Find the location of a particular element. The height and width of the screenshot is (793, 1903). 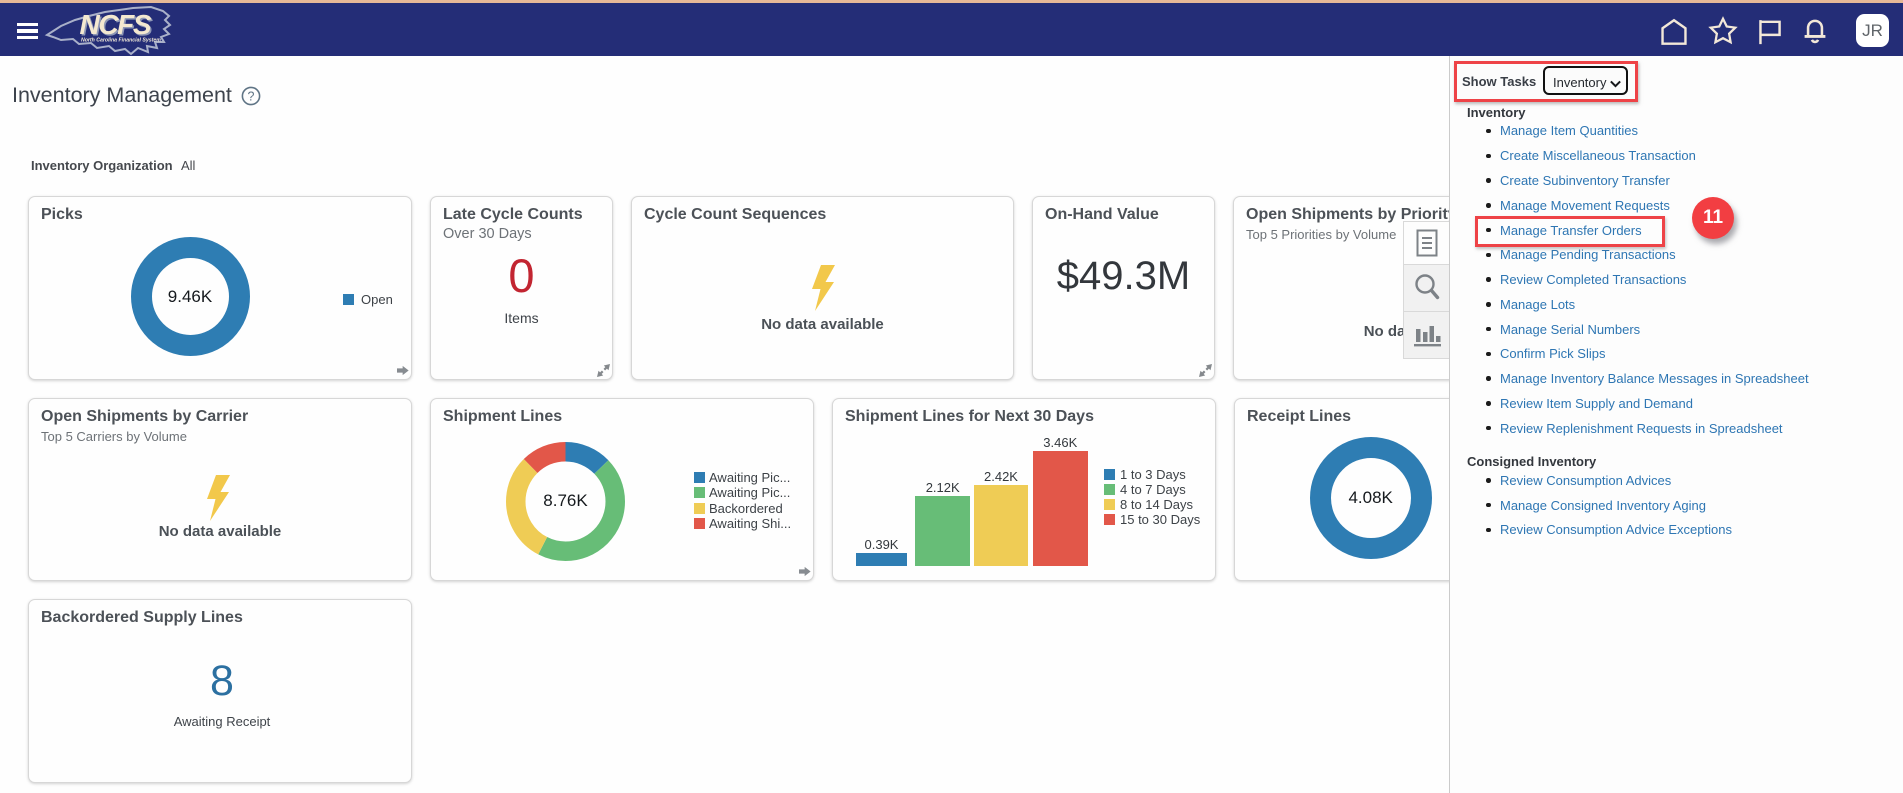

svg-text:North Carolina Financial Syste: North Carolina Financial System is located at coordinates (121, 41).